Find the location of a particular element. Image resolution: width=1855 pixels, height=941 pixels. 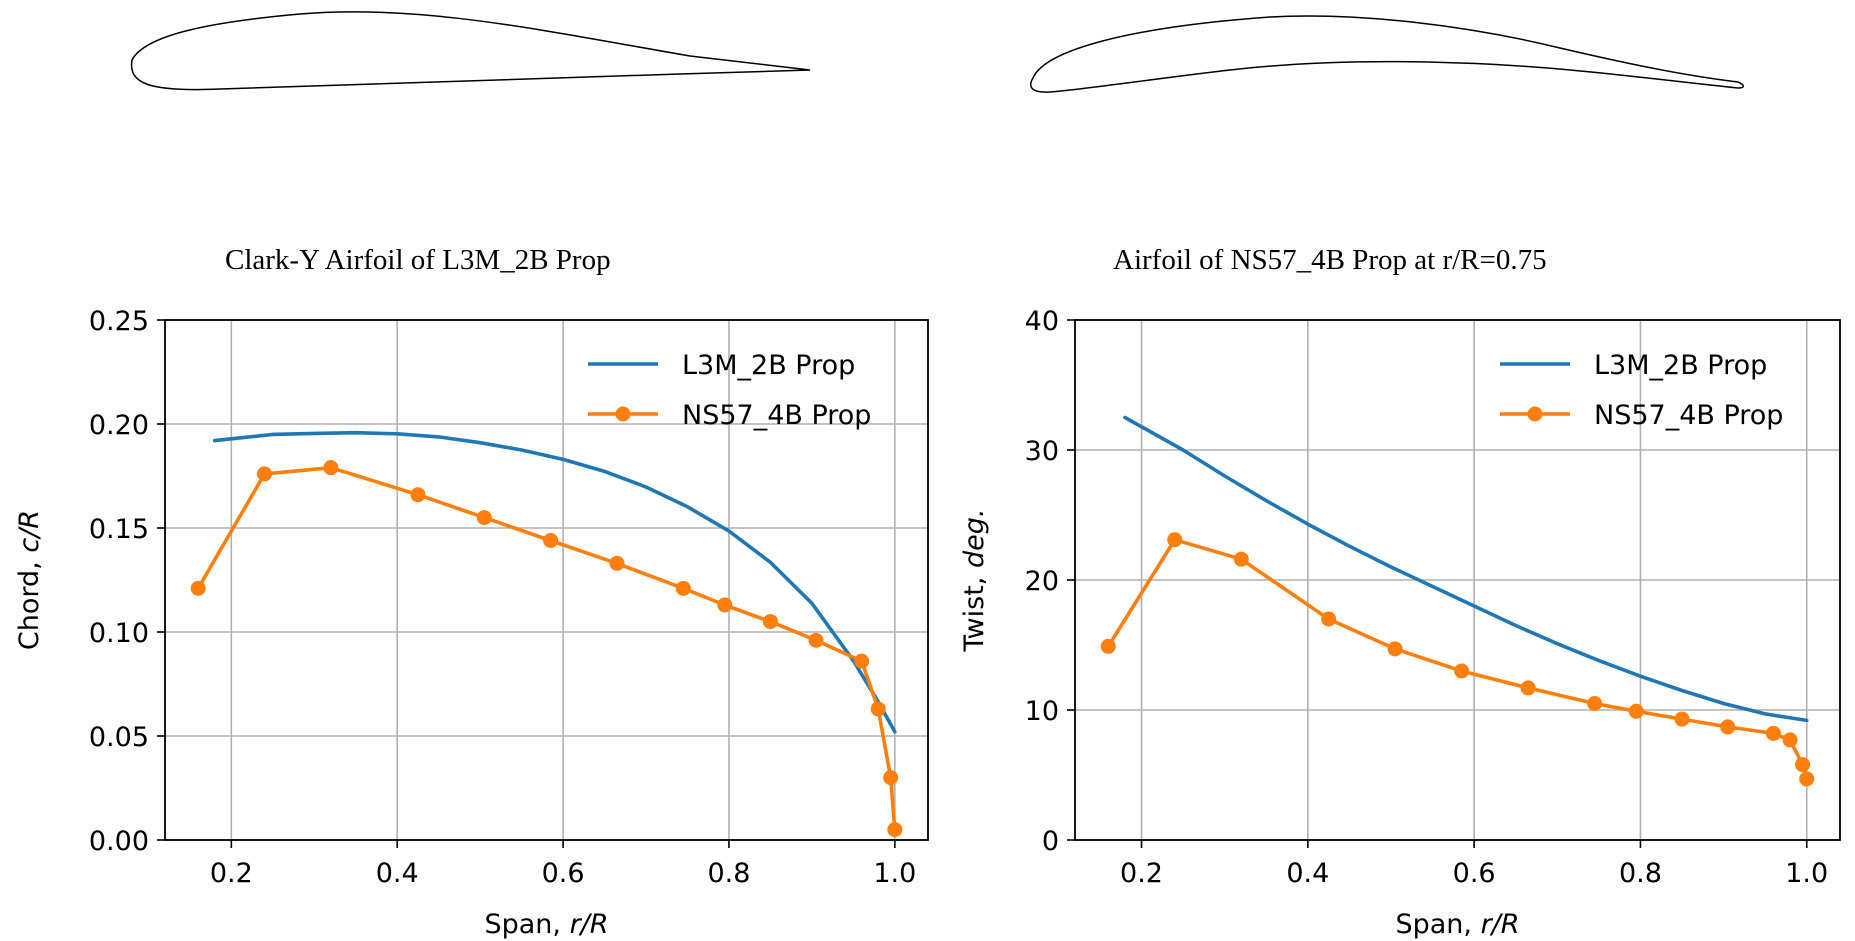

ns57-airfoil-outline is located at coordinates (1386, 54).